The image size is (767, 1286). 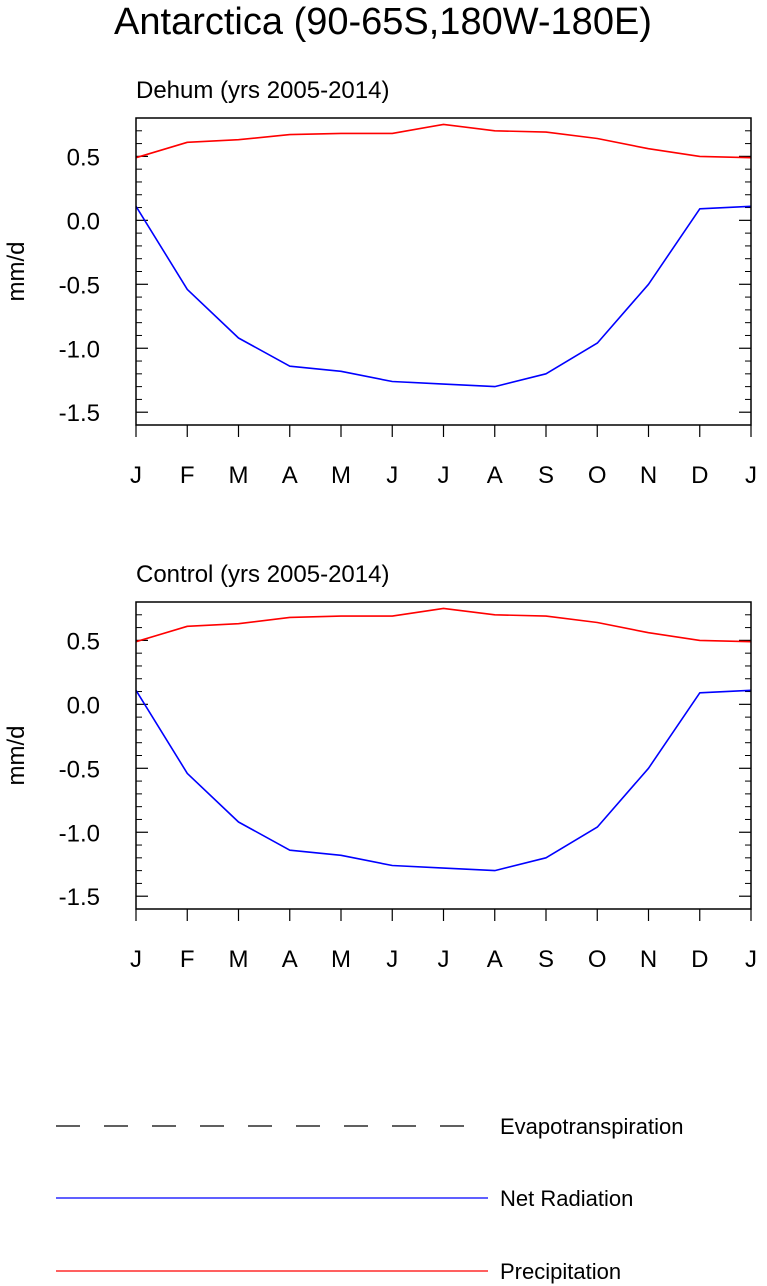 I want to click on panel-title: Control (yrs 2005-2014), so click(x=262, y=574).